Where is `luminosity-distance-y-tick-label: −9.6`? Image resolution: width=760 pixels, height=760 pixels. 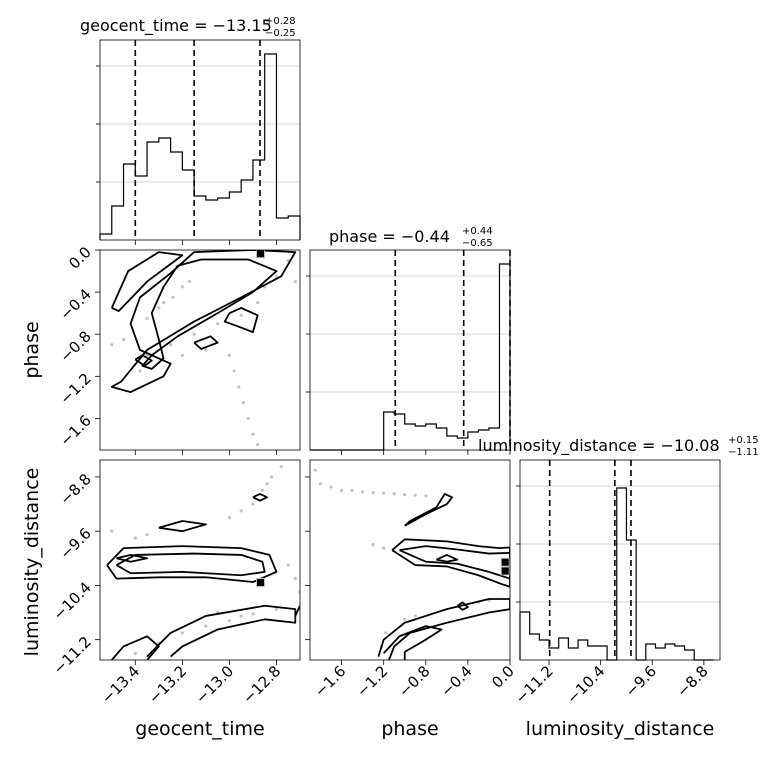
luminosity-distance-y-tick-label: −9.6 is located at coordinates (75, 543).